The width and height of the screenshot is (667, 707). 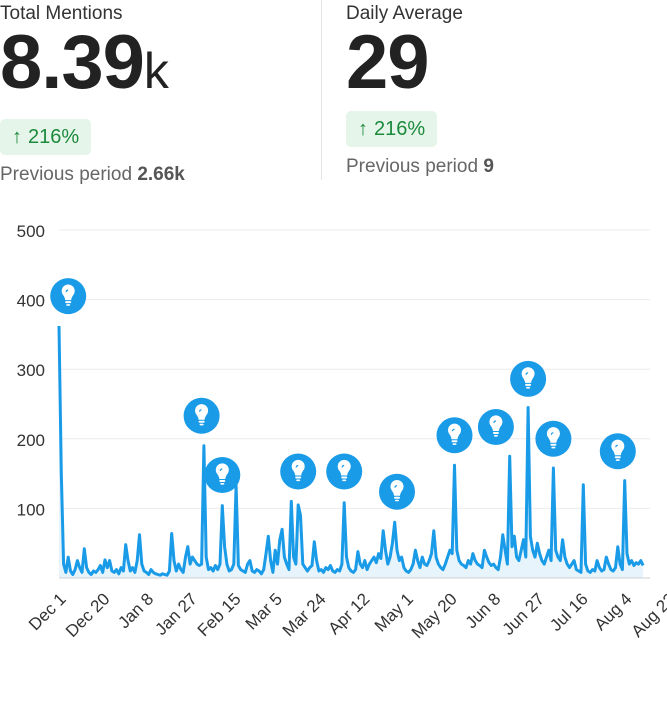 What do you see at coordinates (321, 90) in the screenshot?
I see `kpi-divider` at bounding box center [321, 90].